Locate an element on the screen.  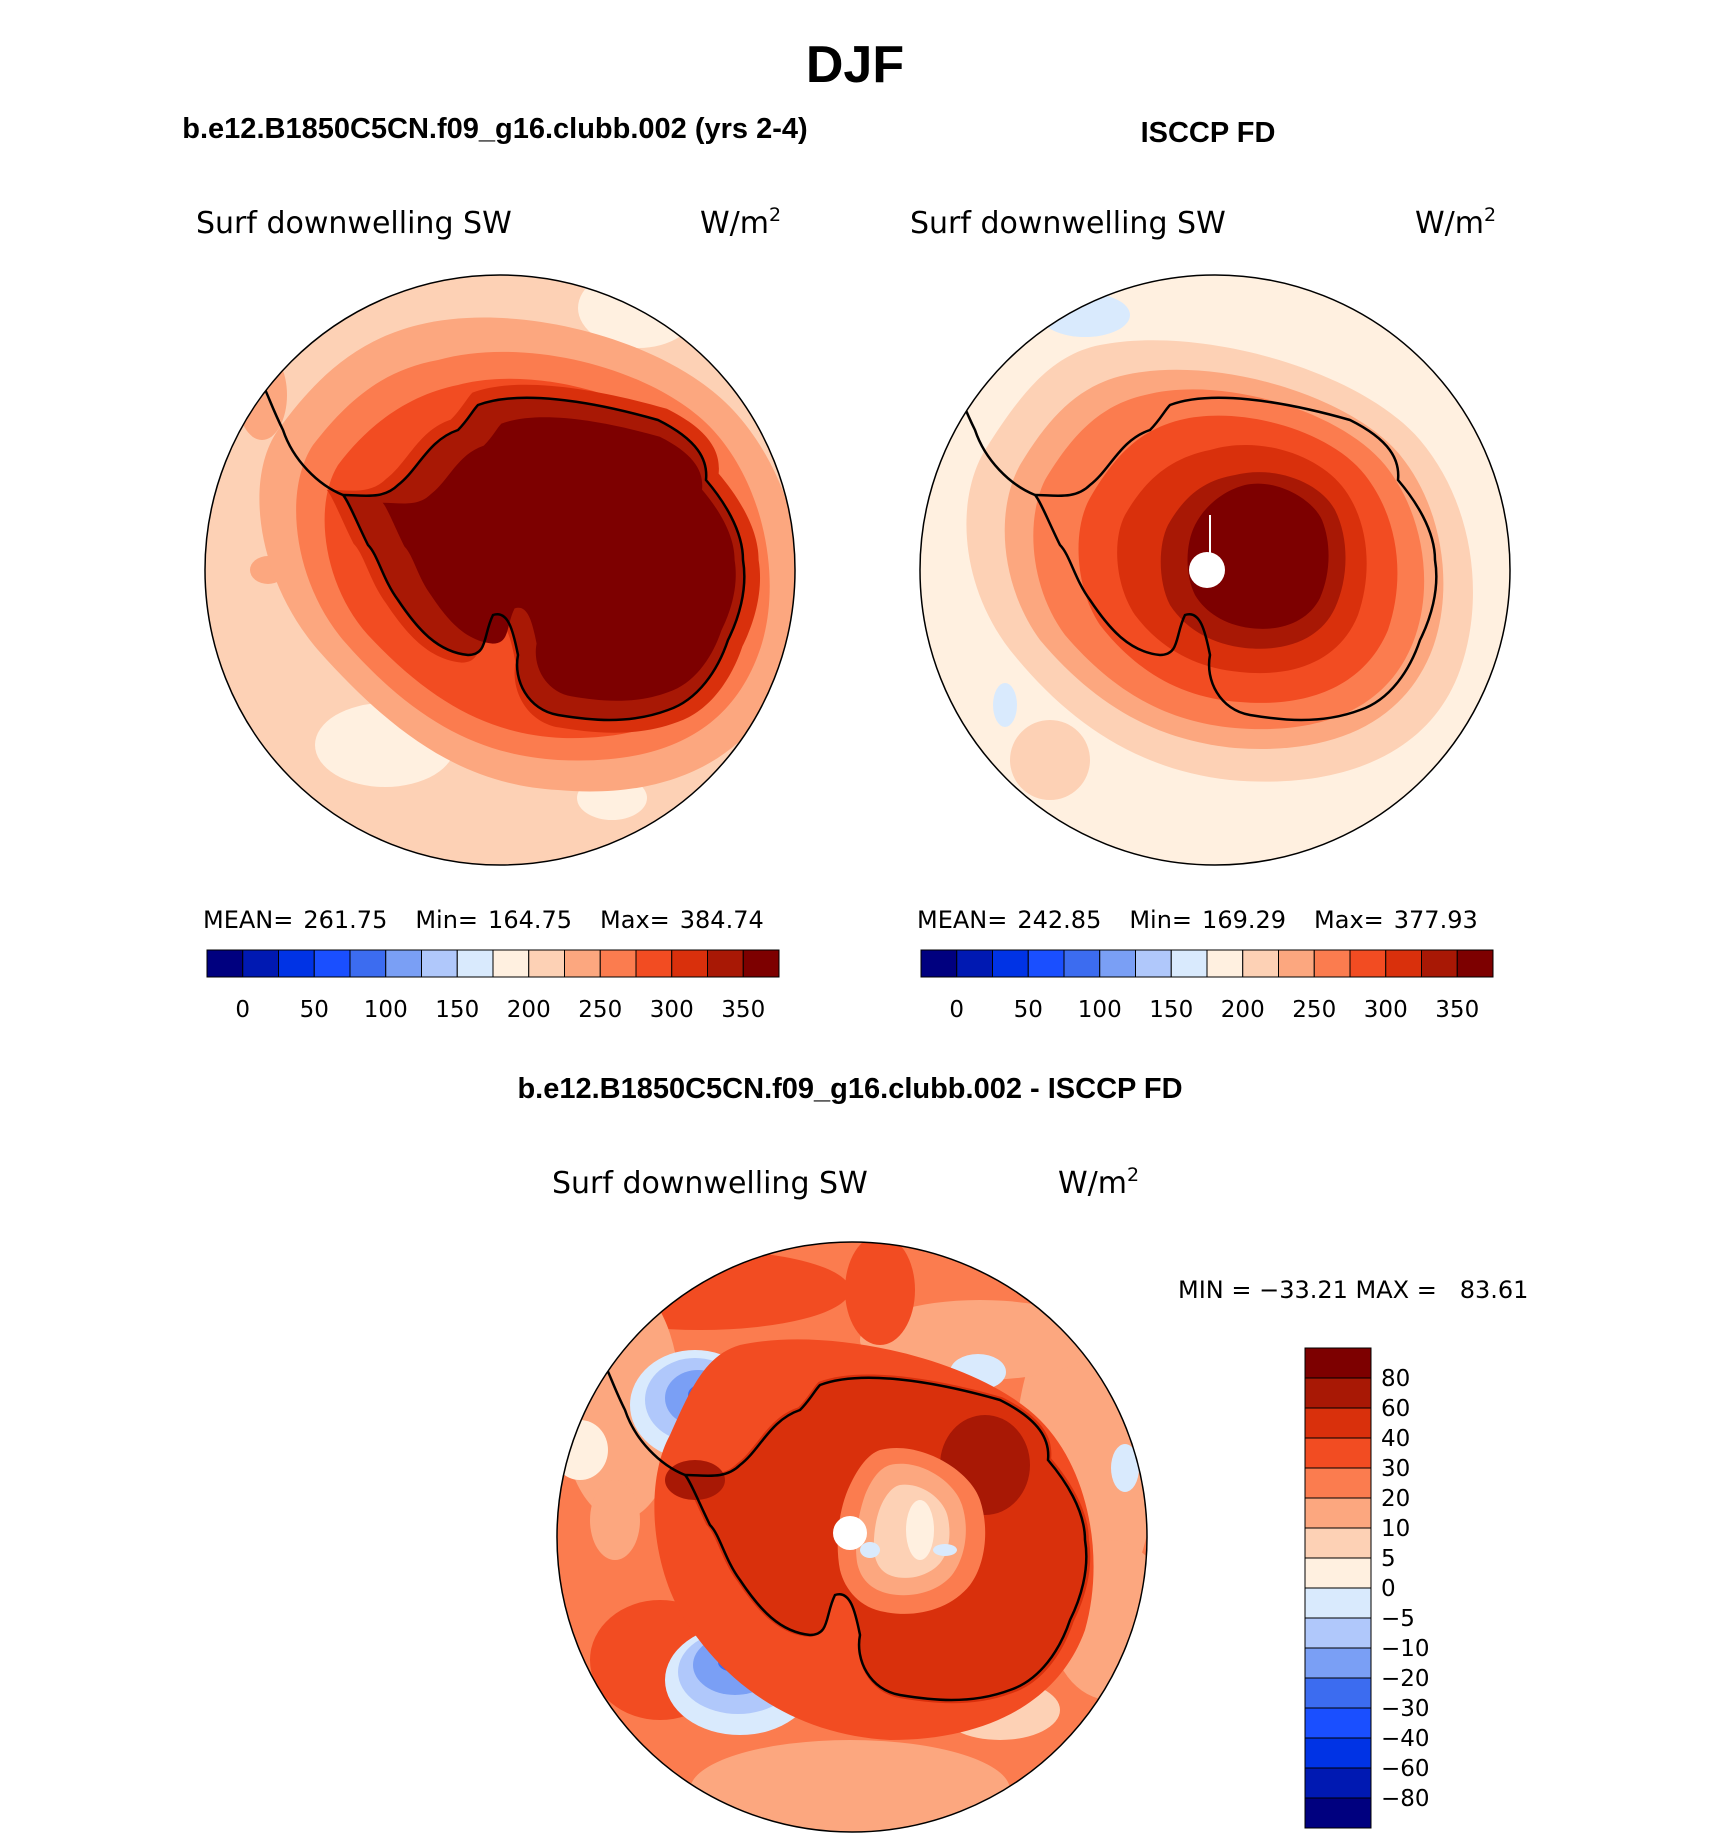
colorbar-model-tick-label: 150 is located at coordinates (457, 1010).